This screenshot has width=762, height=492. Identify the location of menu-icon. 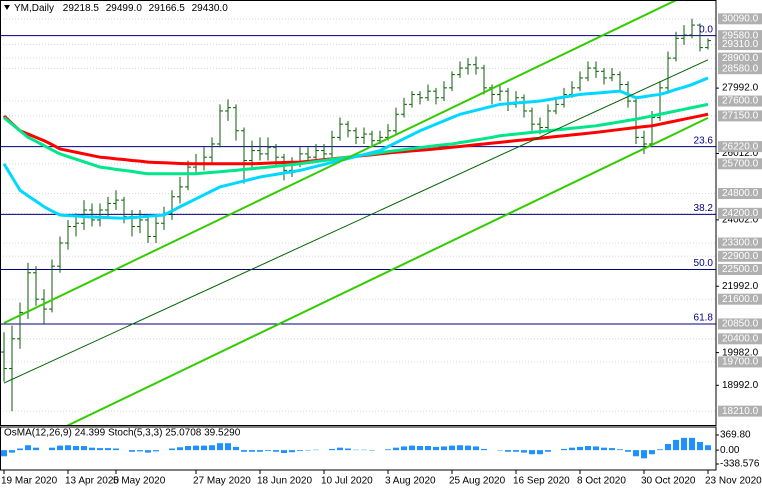
(7, 7).